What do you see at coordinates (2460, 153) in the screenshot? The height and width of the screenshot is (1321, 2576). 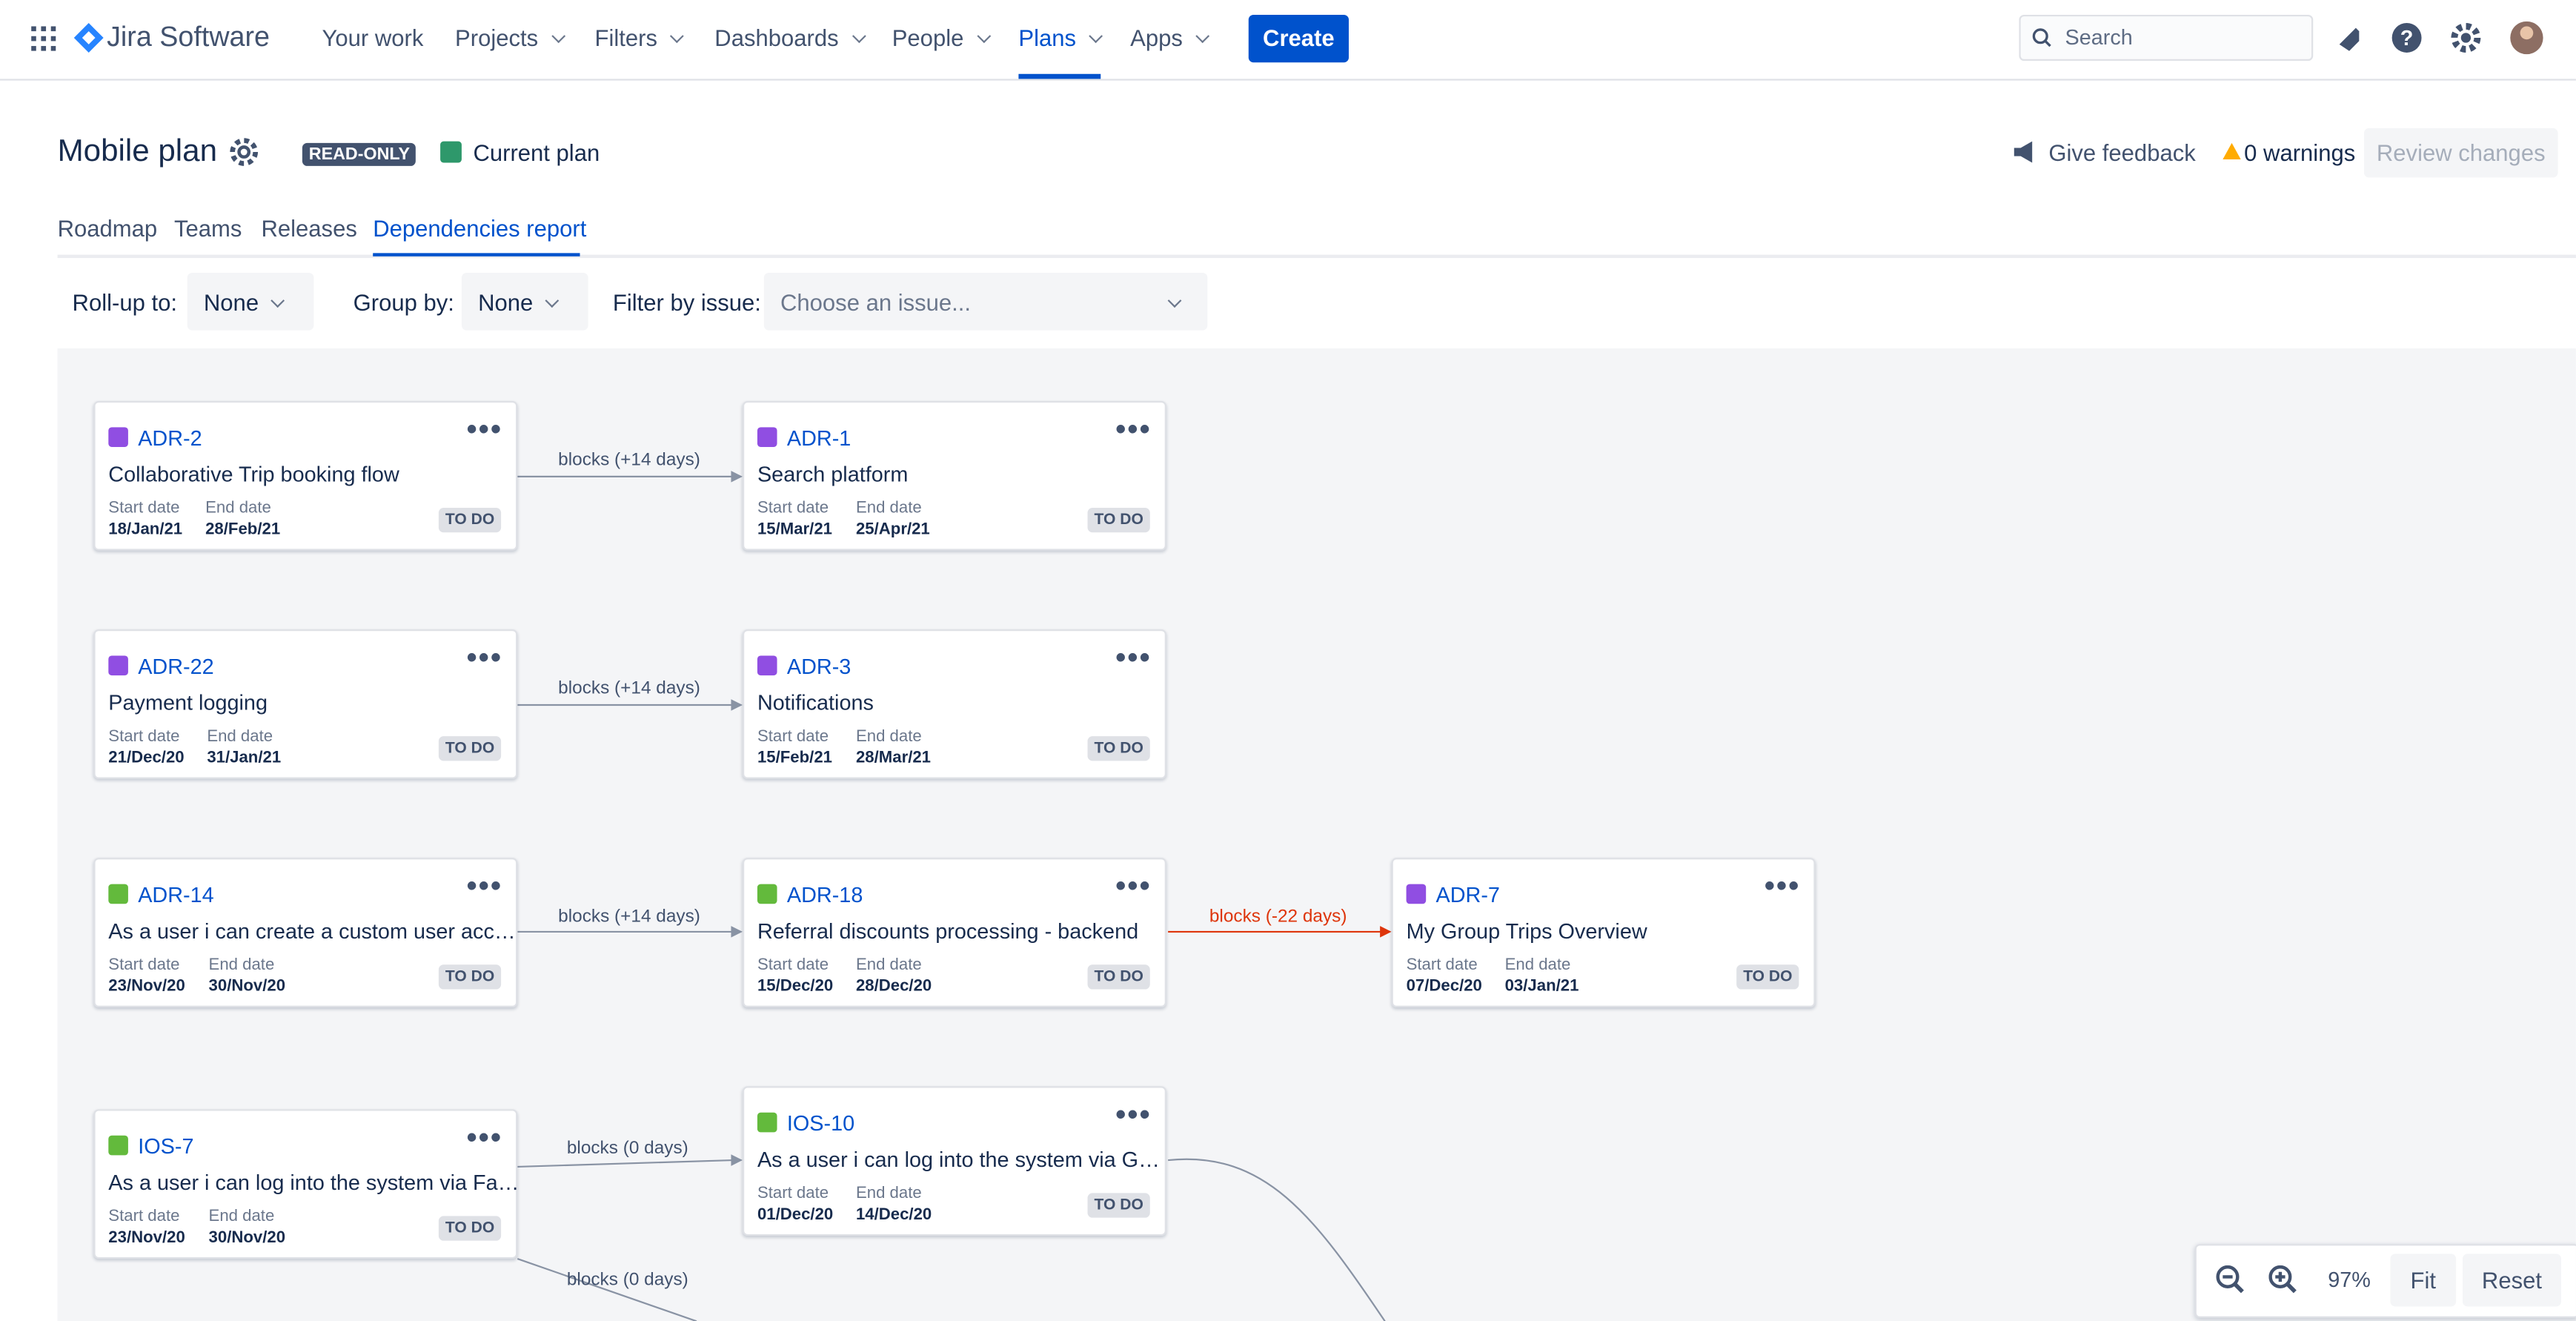 I see `review-changes: Review changes` at bounding box center [2460, 153].